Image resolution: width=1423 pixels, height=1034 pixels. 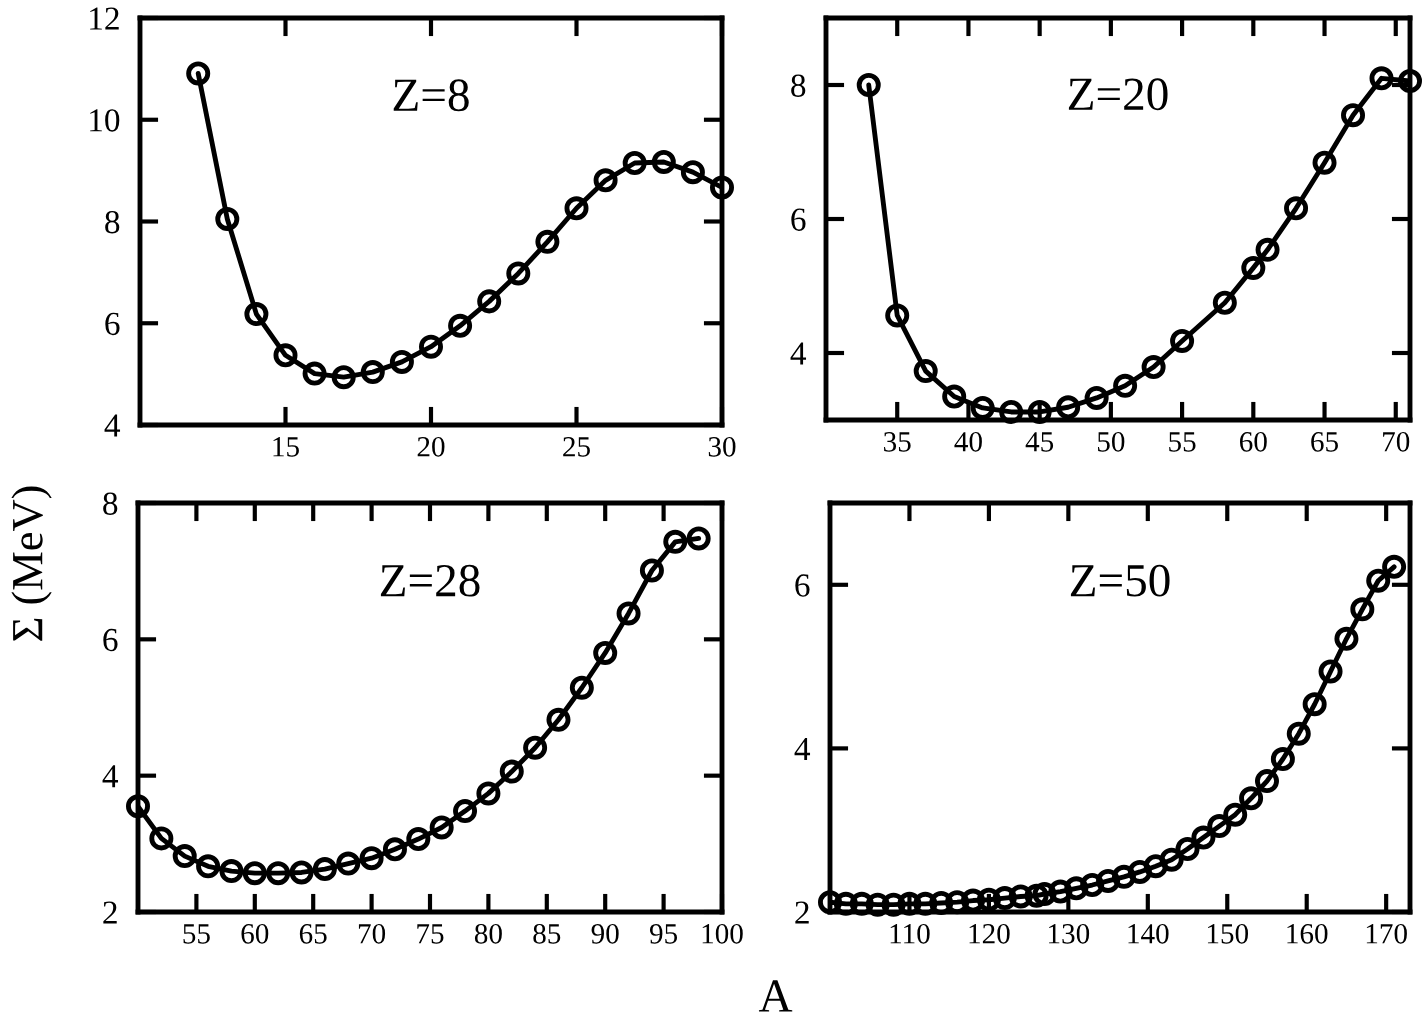 I want to click on x-tick-label: 130, so click(x=1069, y=933).